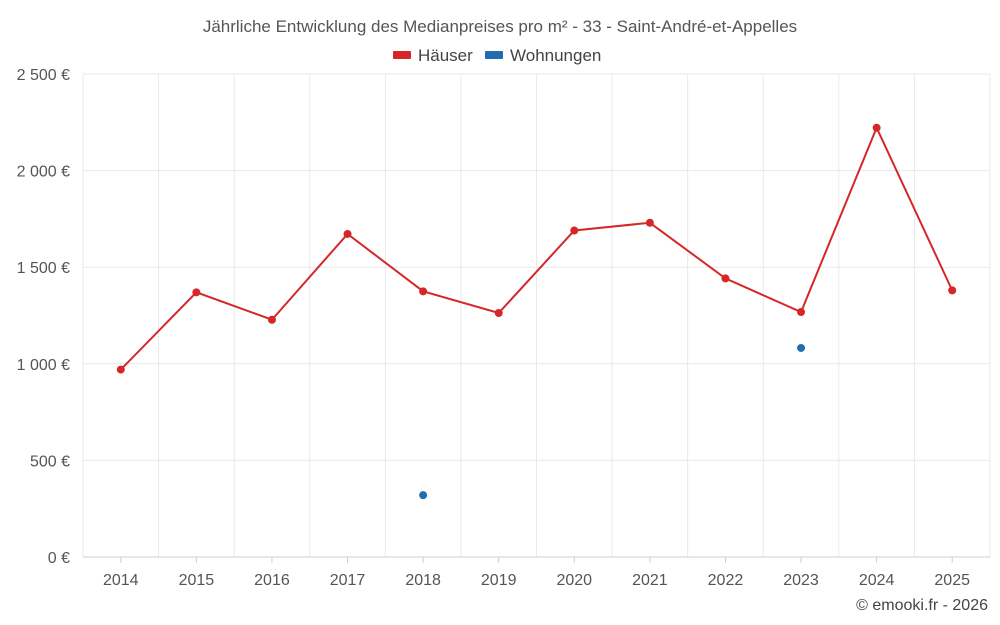  Describe the element at coordinates (43, 365) in the screenshot. I see `y-tick-label: 1 000 €` at that location.